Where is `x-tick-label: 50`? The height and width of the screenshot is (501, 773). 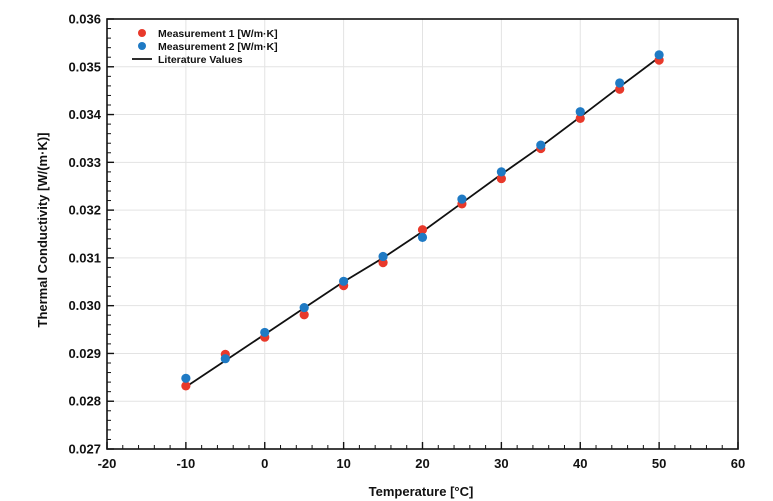
x-tick-label: 50 is located at coordinates (659, 463).